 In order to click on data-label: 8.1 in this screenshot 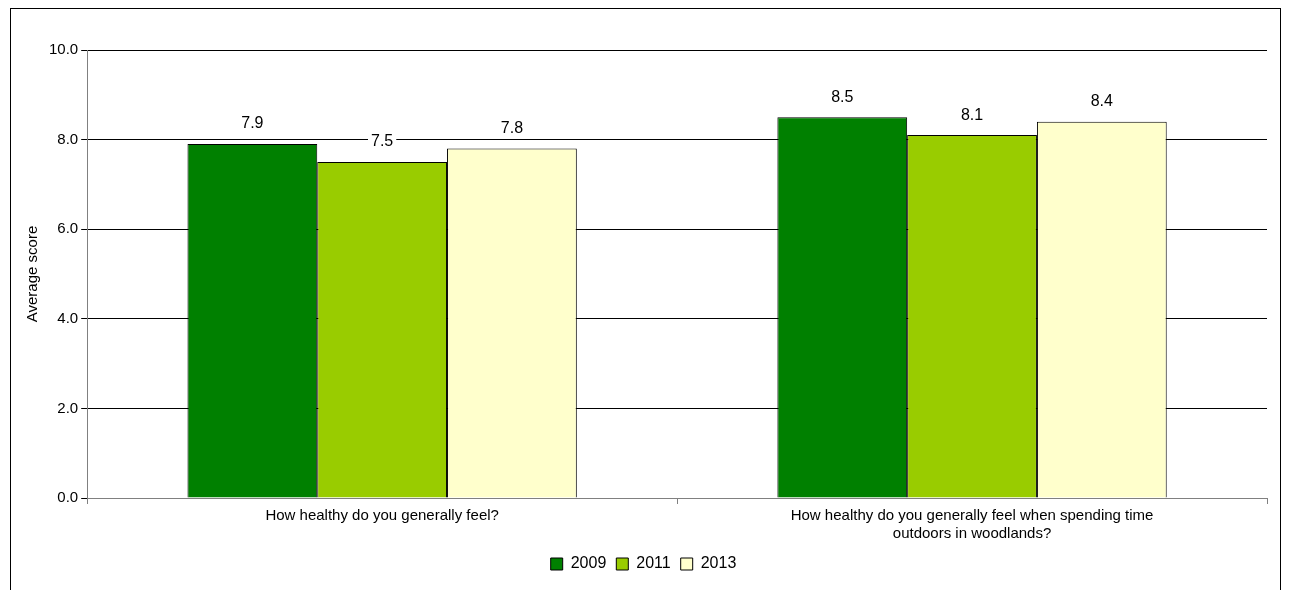, I will do `click(972, 114)`.